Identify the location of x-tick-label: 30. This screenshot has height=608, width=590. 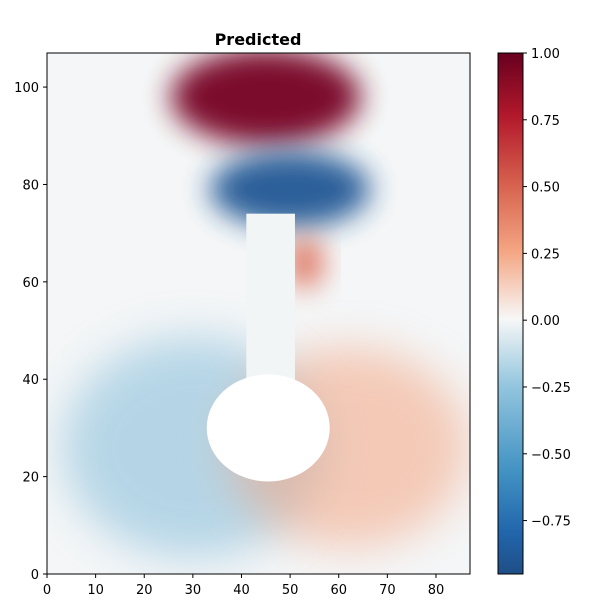
(193, 590).